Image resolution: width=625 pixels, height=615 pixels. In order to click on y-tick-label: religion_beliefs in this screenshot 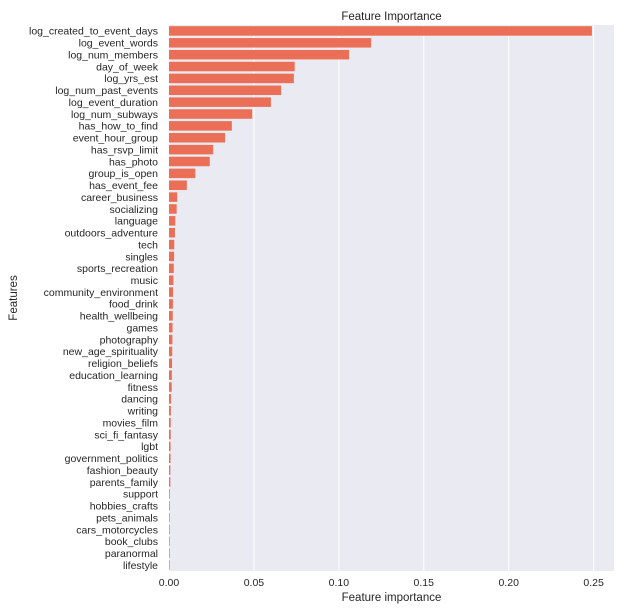, I will do `click(123, 364)`.